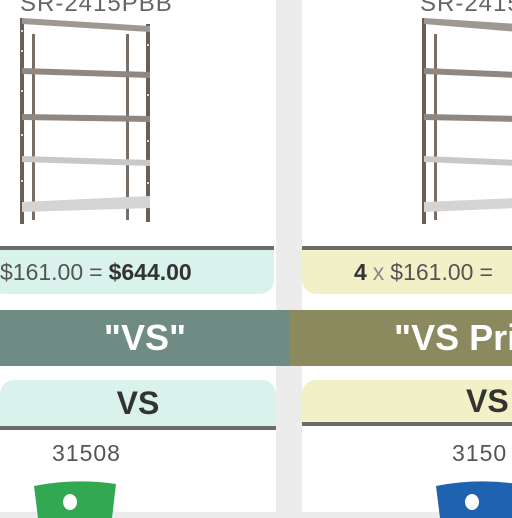  I want to click on green-bin-icon, so click(75, 498).